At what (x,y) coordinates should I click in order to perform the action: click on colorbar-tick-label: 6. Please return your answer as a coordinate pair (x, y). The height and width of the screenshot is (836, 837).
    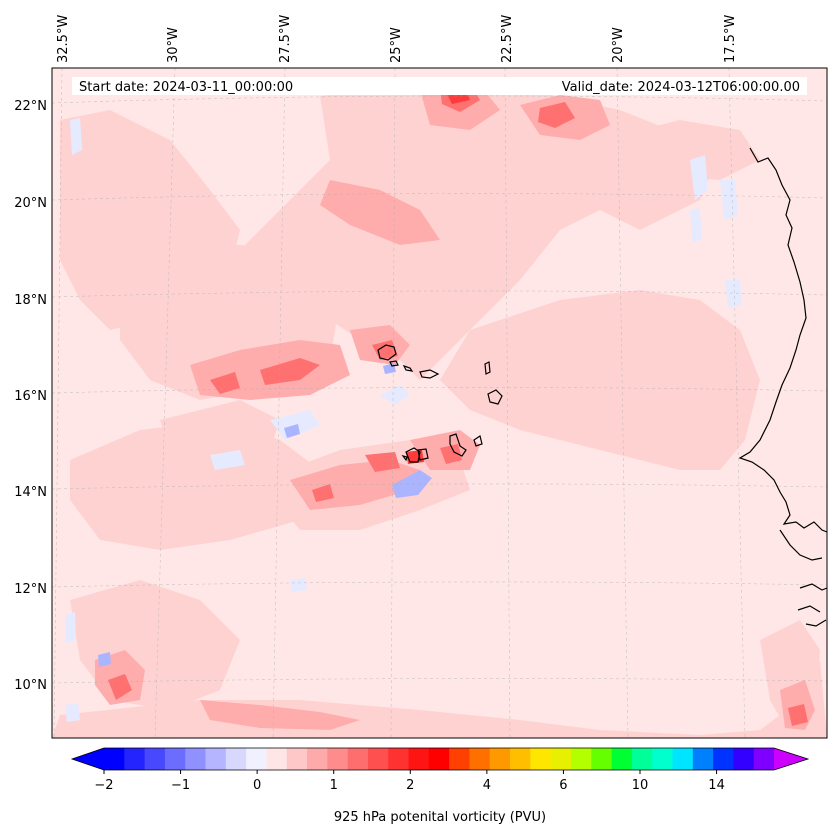
    Looking at the image, I should click on (563, 785).